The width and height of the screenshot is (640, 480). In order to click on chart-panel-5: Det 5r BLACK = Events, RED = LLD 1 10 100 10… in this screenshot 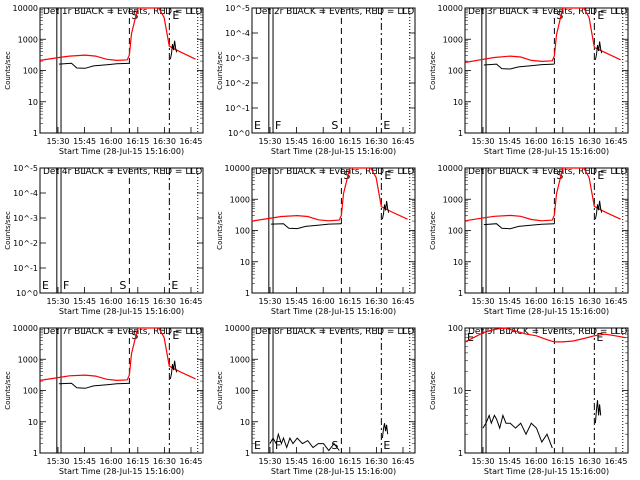, I will do `click(316, 240)`.